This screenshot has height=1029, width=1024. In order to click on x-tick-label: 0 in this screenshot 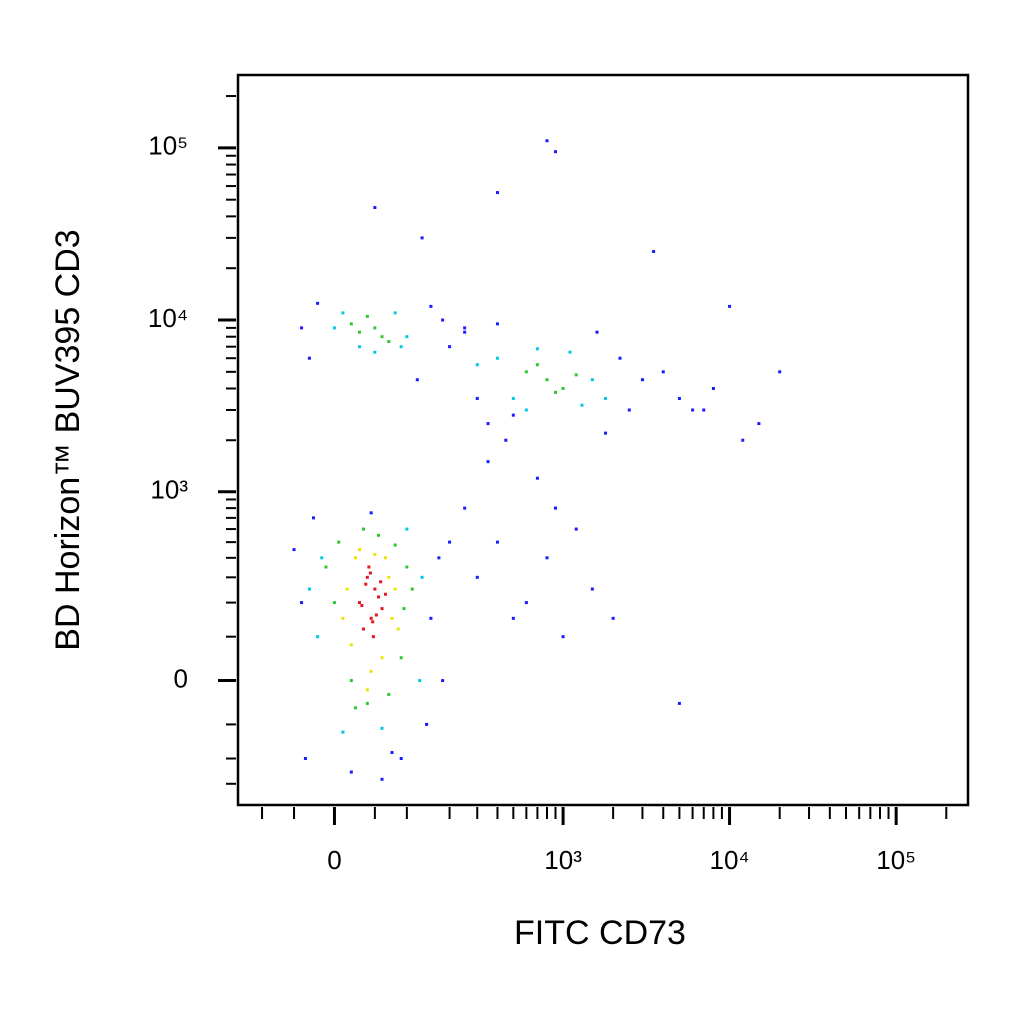, I will do `click(334, 860)`.